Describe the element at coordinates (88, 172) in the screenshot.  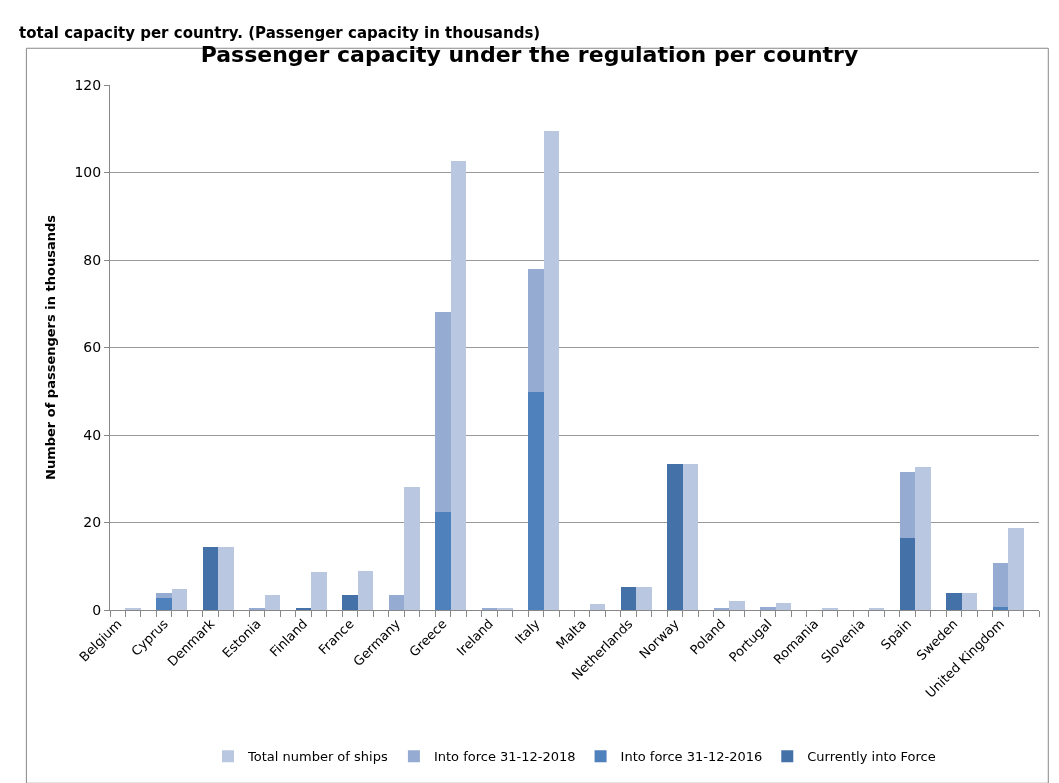
I see `y-tick-label: 100` at that location.